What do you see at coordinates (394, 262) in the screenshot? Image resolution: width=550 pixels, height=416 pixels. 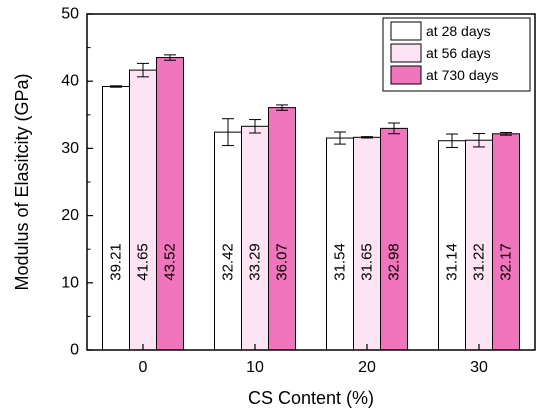 I see `data-label: 32.98` at bounding box center [394, 262].